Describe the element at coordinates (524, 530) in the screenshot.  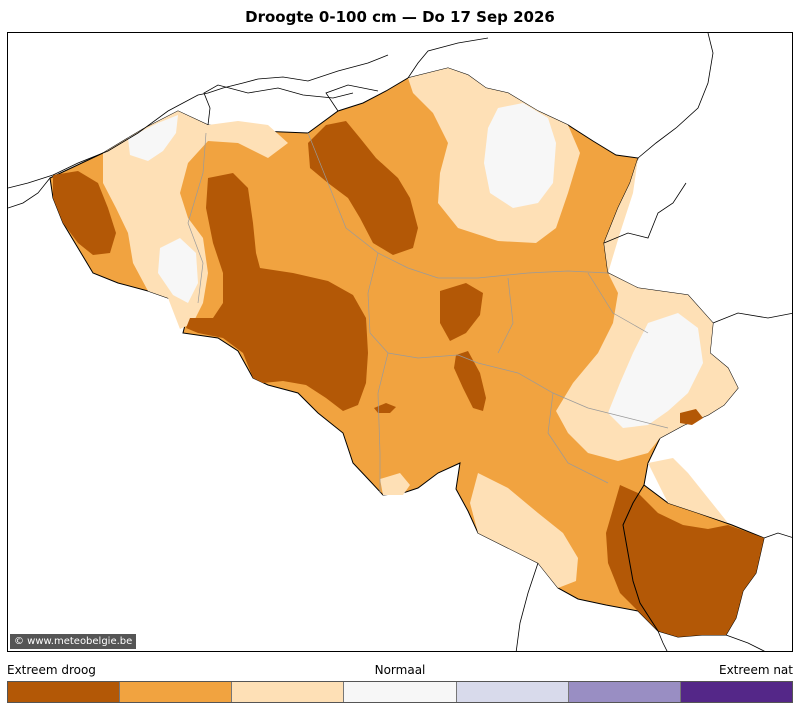
I see `zone-slightly-dry-south` at that location.